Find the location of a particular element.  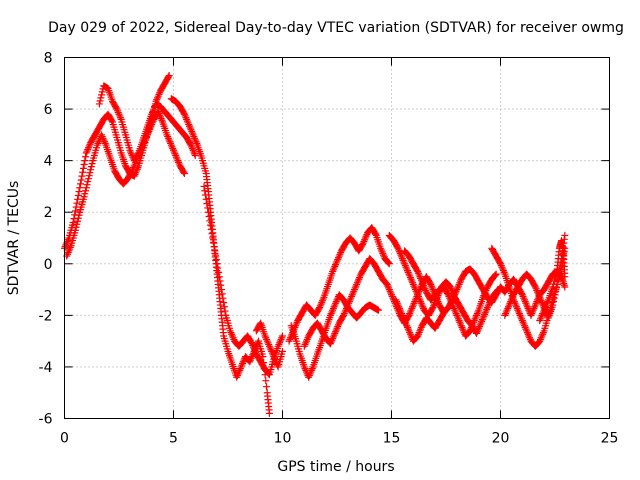

y-tick-label: 8 is located at coordinates (48, 59).